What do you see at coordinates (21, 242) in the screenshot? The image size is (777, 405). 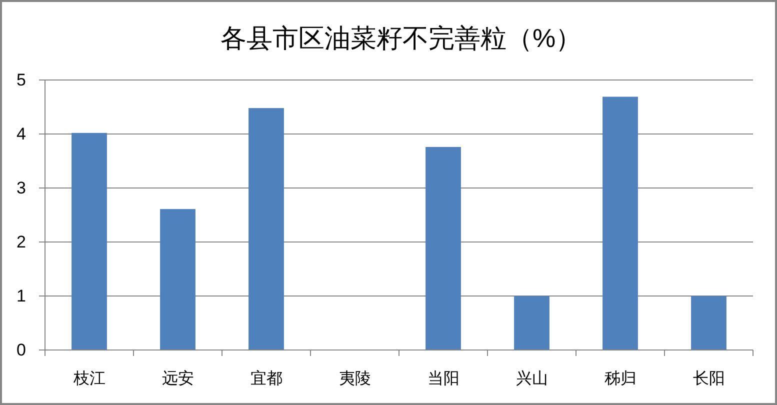 I see `y-tick-label: 2` at bounding box center [21, 242].